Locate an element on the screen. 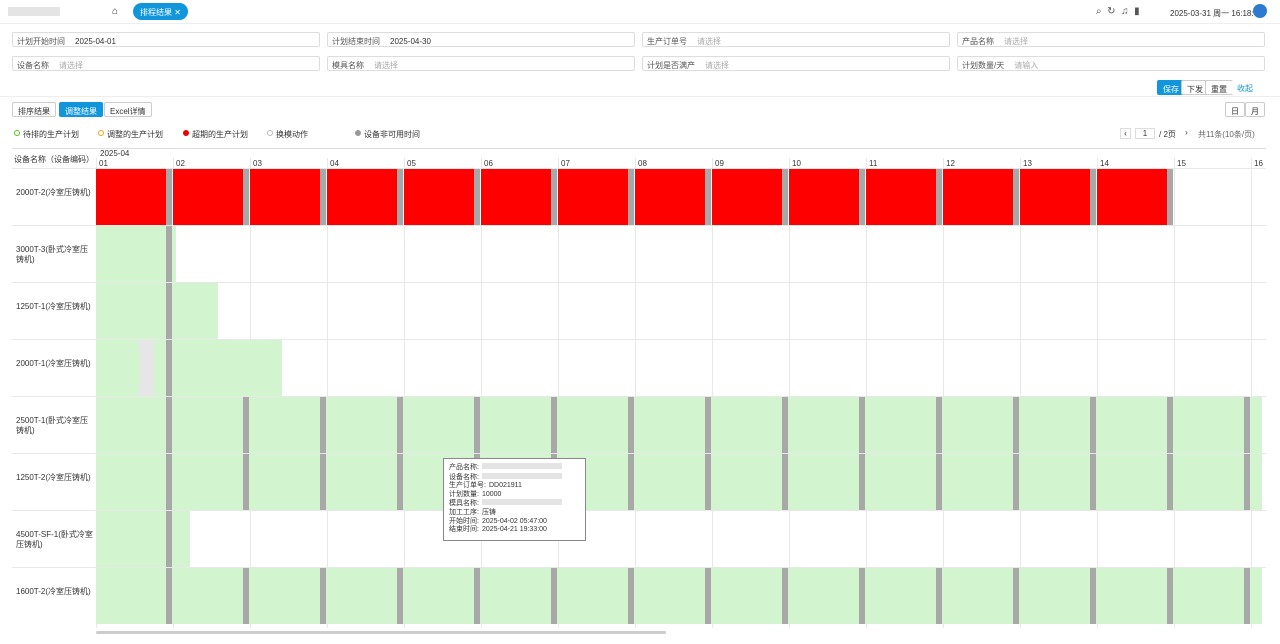 The width and height of the screenshot is (1280, 644). filter-input: 产品名称 请选择 is located at coordinates (1111, 39).